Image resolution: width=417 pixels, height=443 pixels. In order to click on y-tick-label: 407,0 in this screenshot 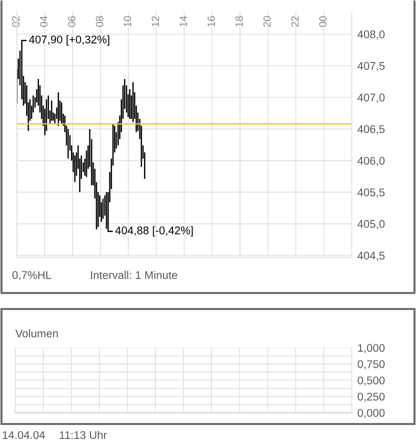, I will do `click(371, 98)`.